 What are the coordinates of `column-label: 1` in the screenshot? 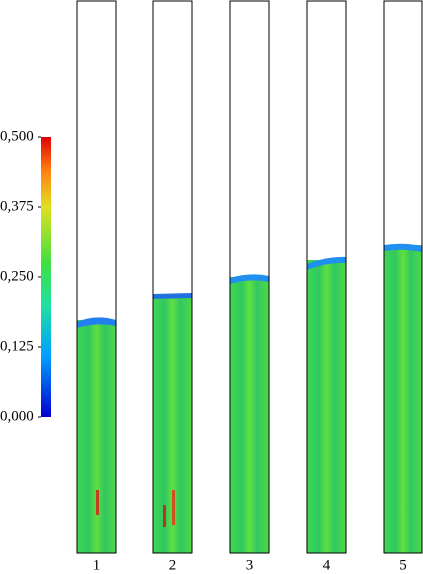 It's located at (97, 565).